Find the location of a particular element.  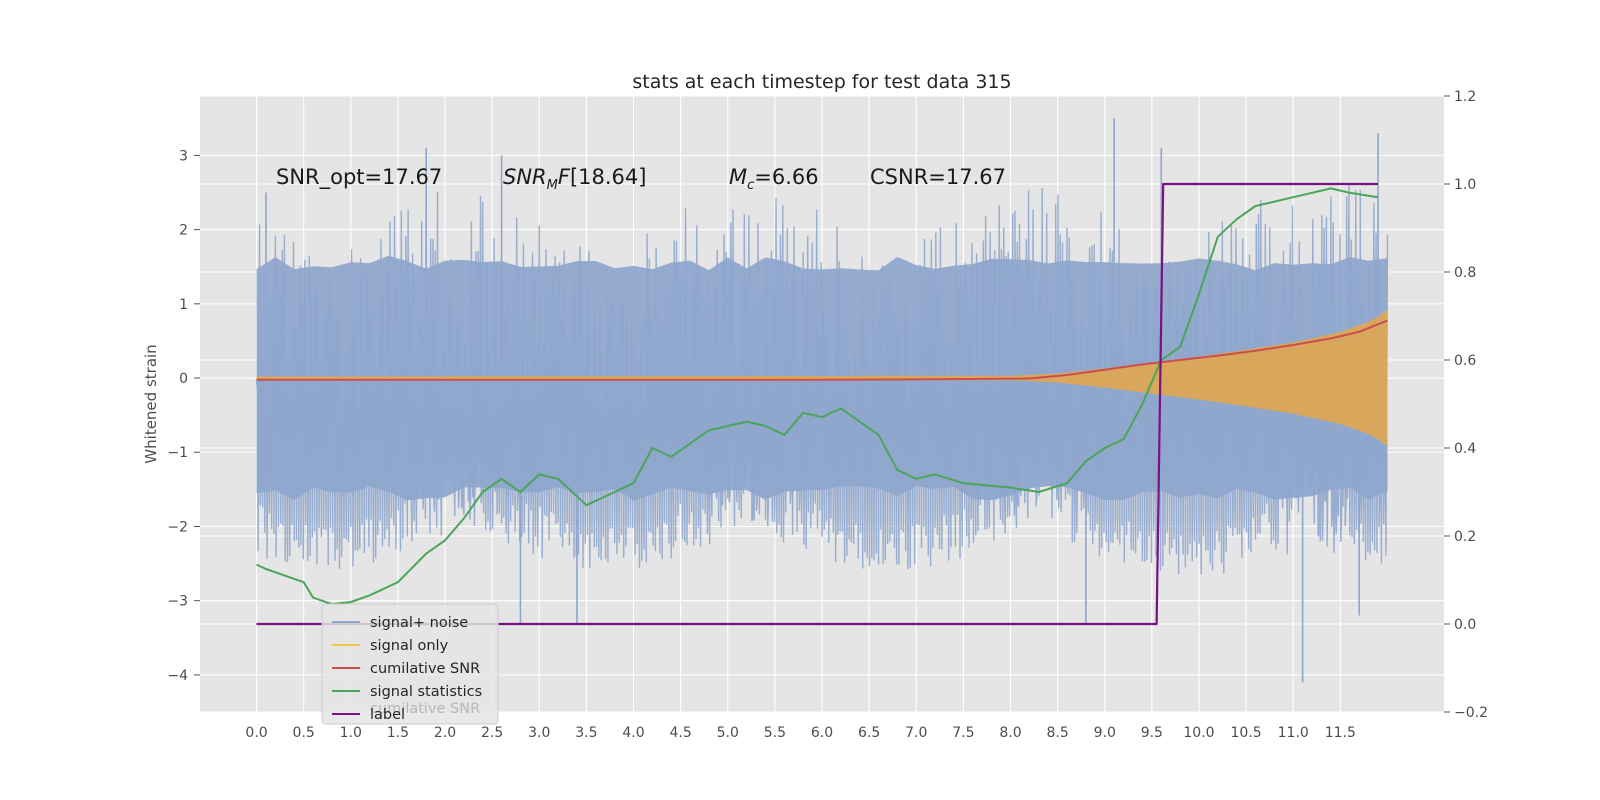

annotation-mc: Mc=6.66 is located at coordinates (774, 179).